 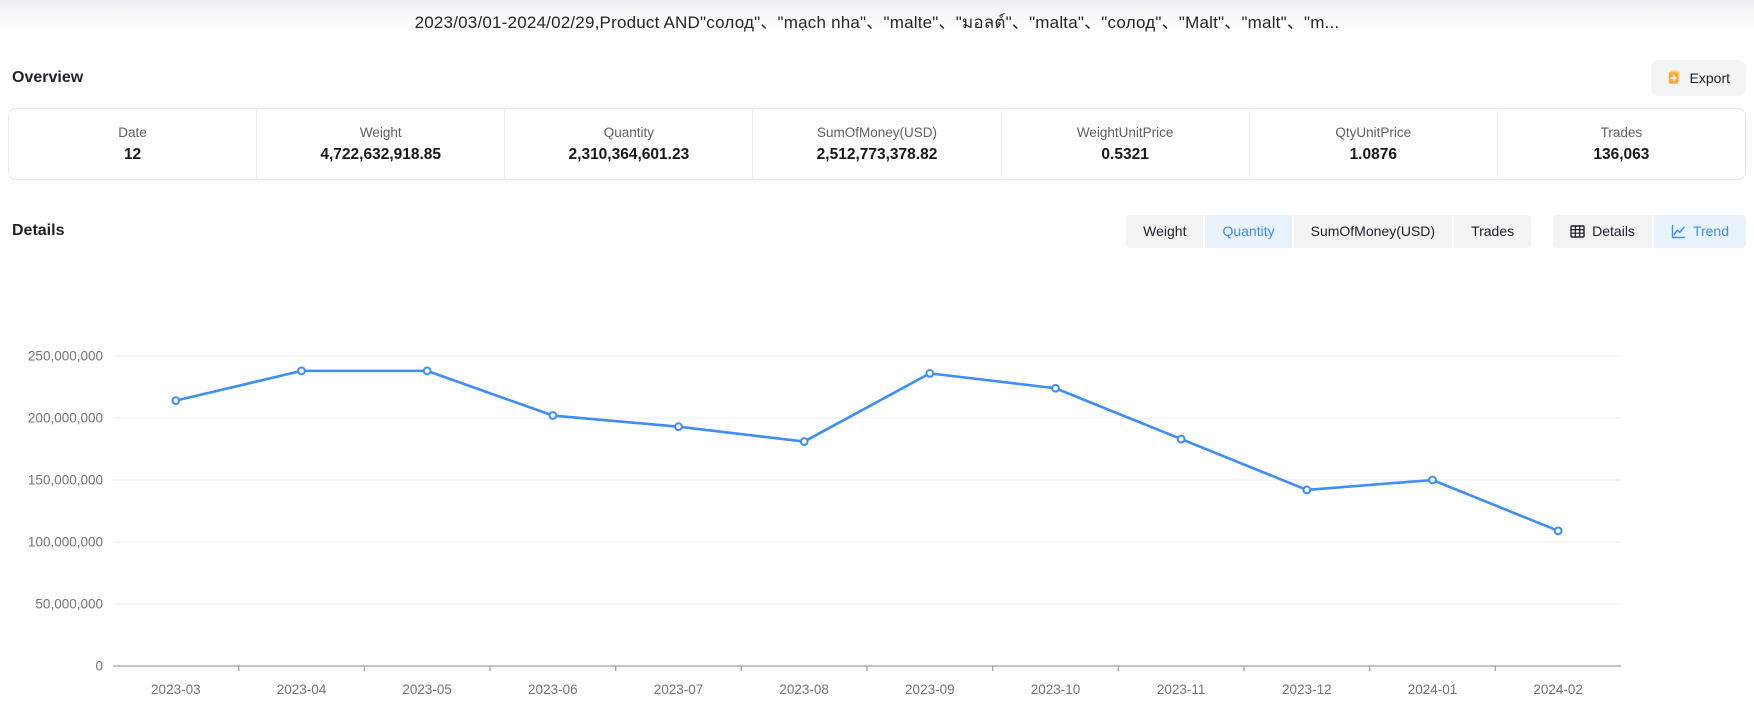 I want to click on y-axis-label: 100,000,000, so click(x=65, y=542).